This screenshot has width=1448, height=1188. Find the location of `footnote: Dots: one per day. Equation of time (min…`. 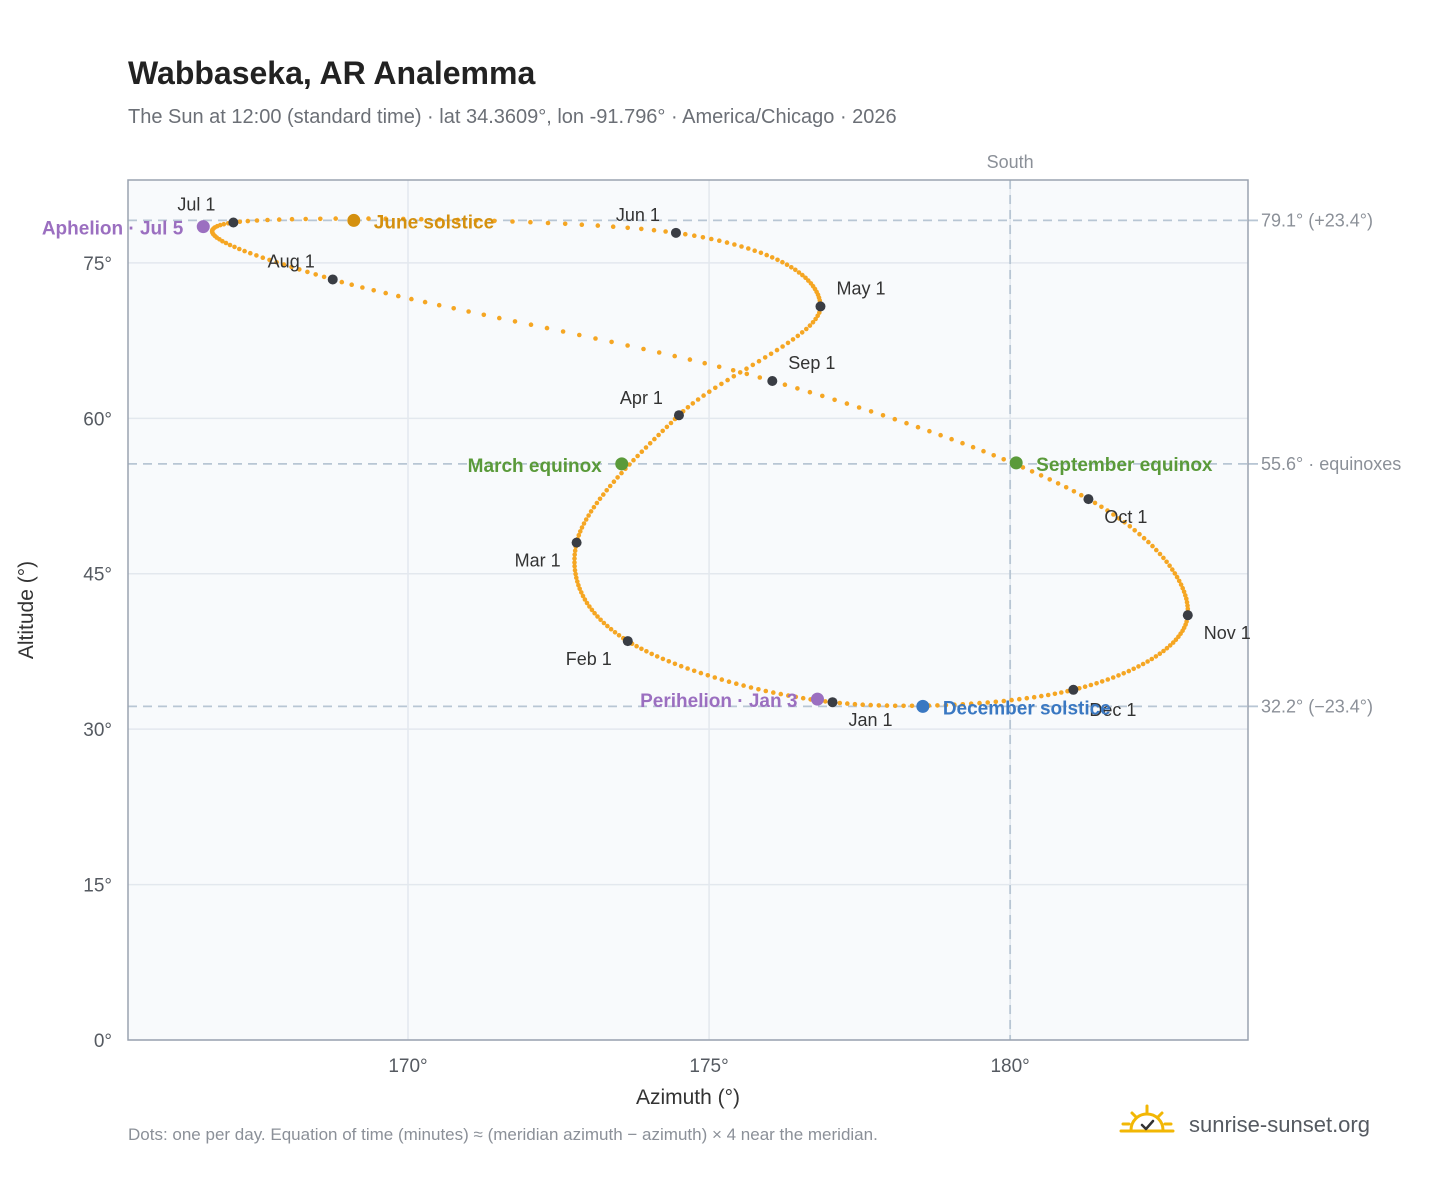

footnote: Dots: one per day. Equation of time (min… is located at coordinates (503, 1134).